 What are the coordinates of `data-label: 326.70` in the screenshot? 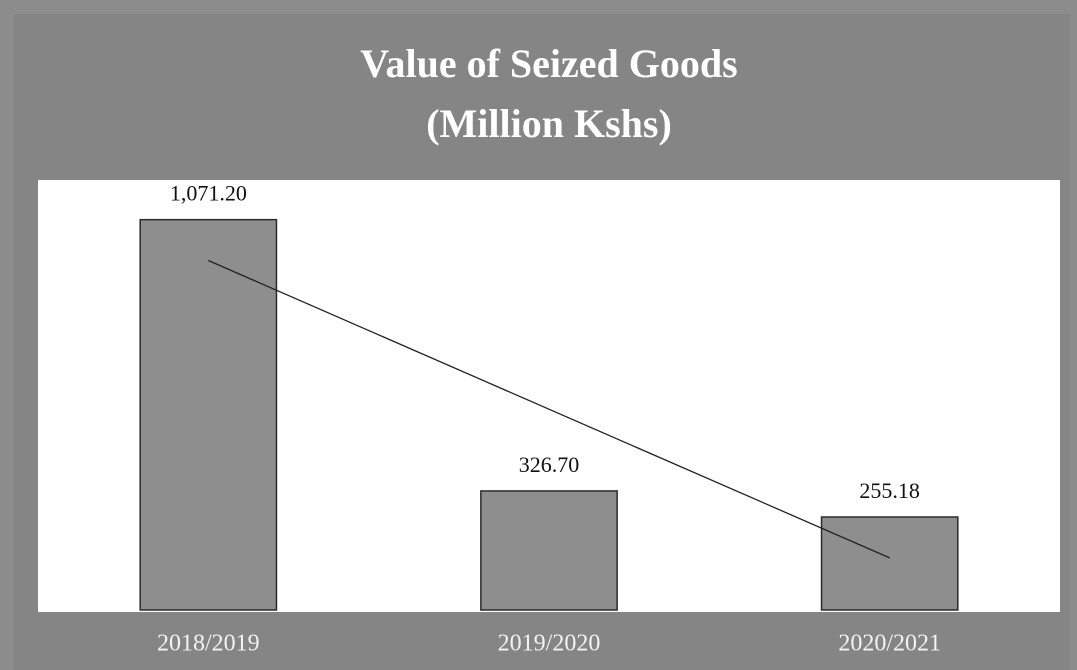 It's located at (549, 464).